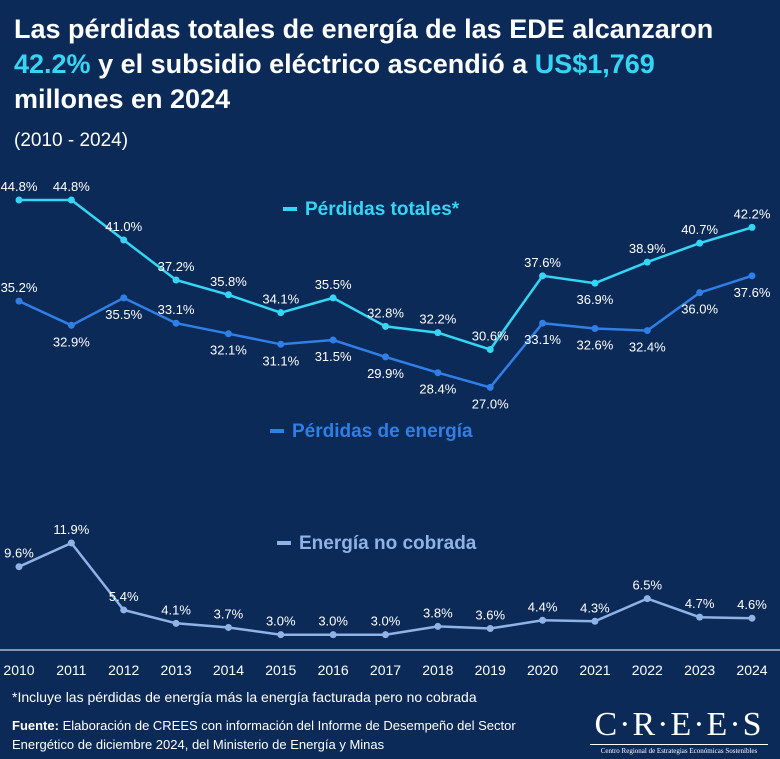 The height and width of the screenshot is (759, 780). I want to click on x-tick-label: 2021, so click(594, 670).